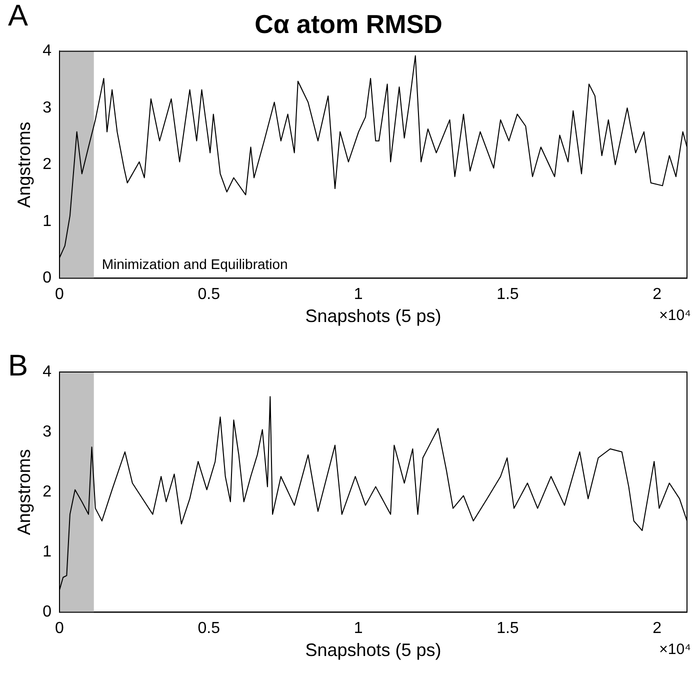 This screenshot has width=693, height=684. I want to click on text: B, so click(18, 365).